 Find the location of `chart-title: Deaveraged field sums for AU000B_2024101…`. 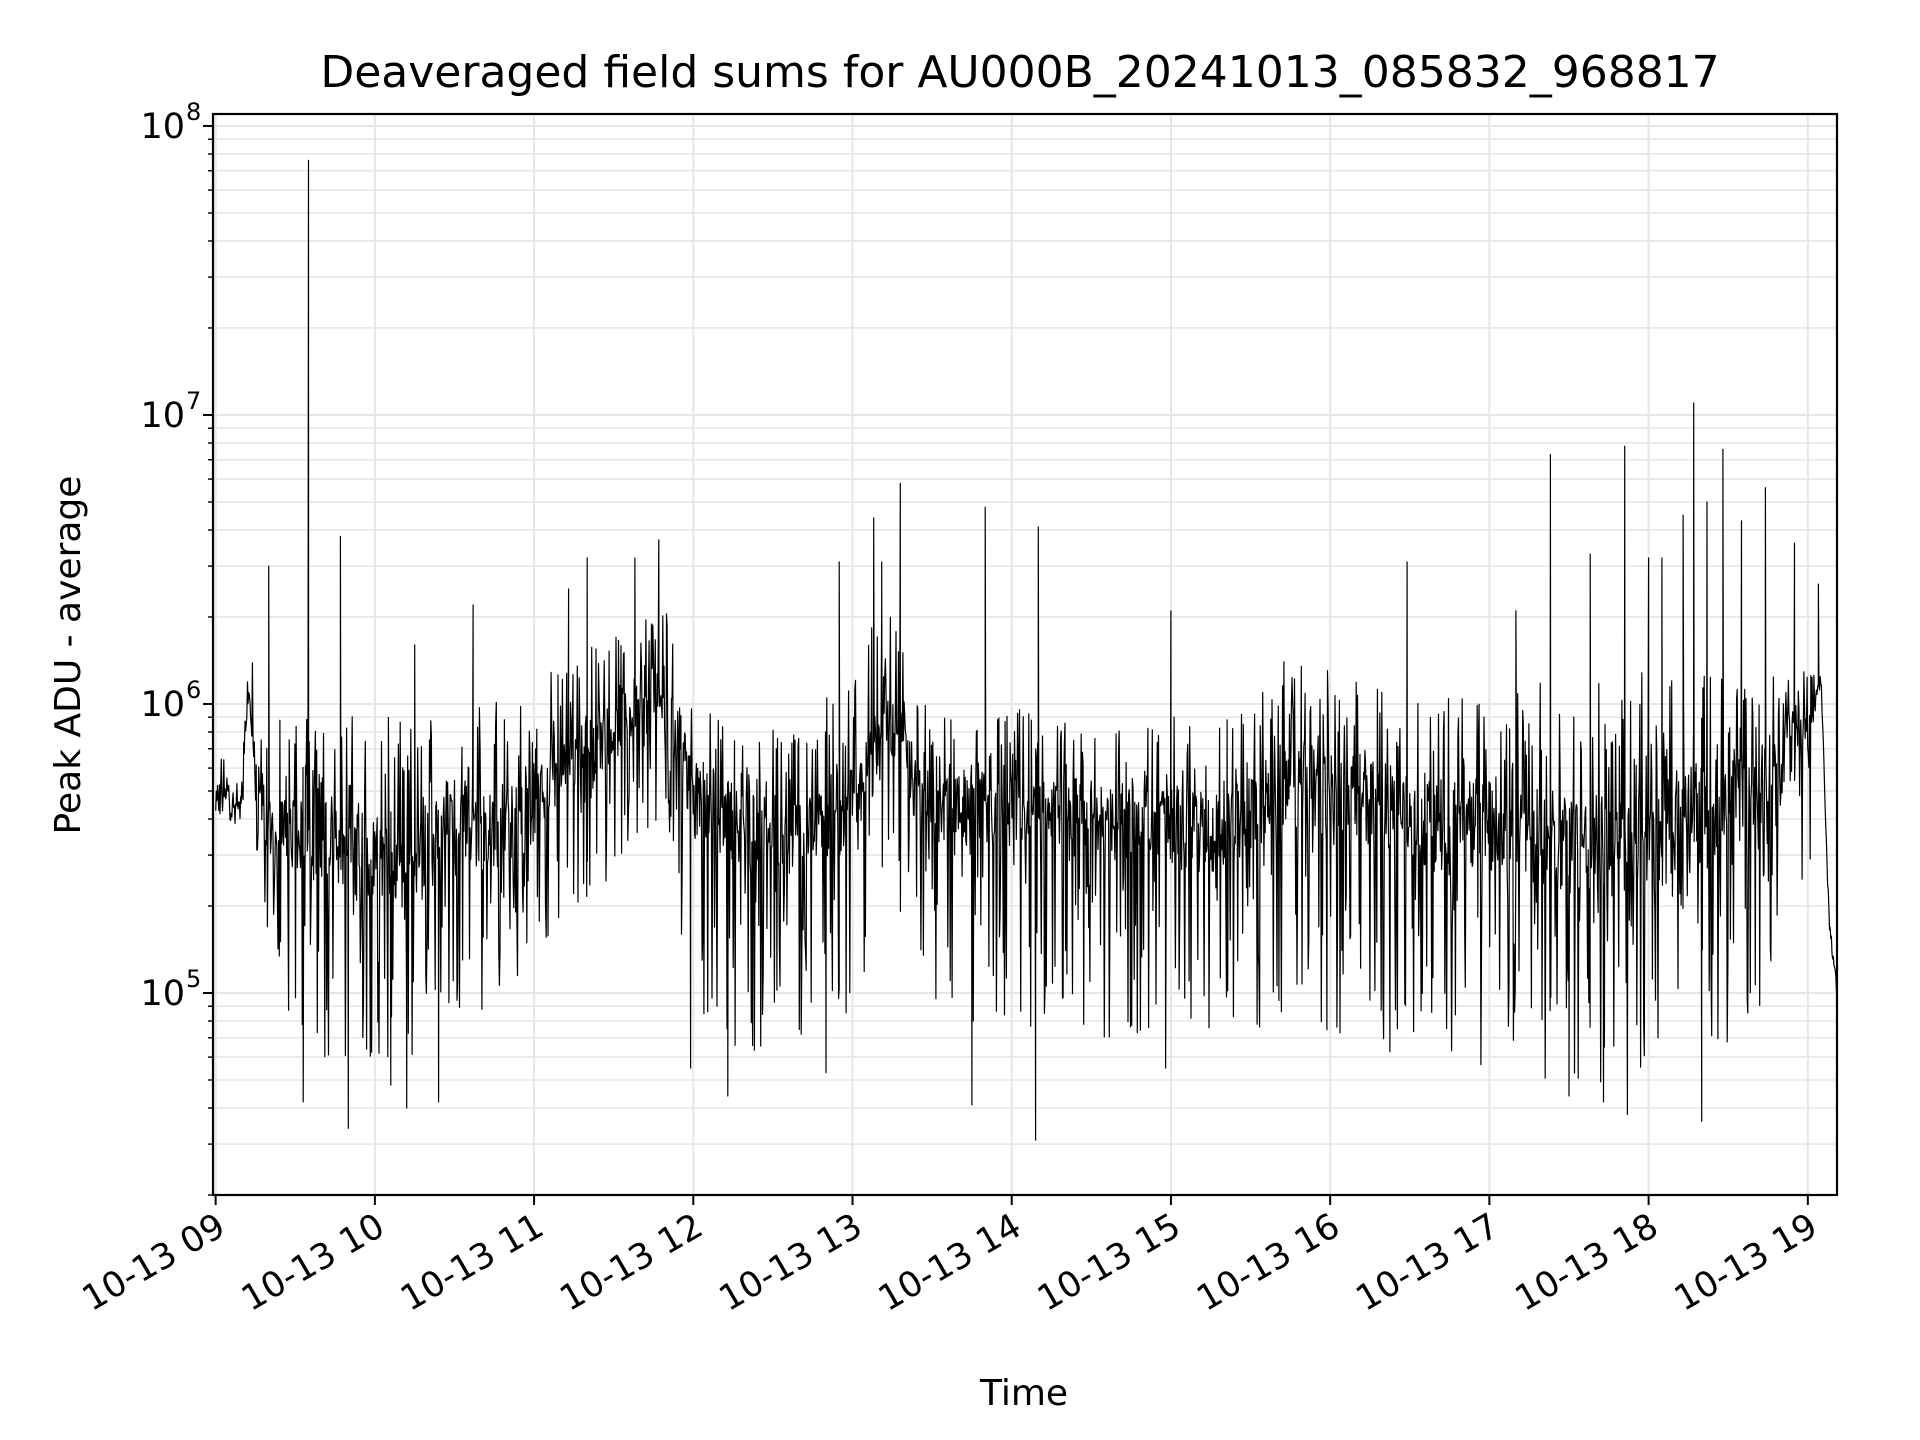

chart-title: Deaveraged field sums for AU000B_2024101… is located at coordinates (1019, 72).